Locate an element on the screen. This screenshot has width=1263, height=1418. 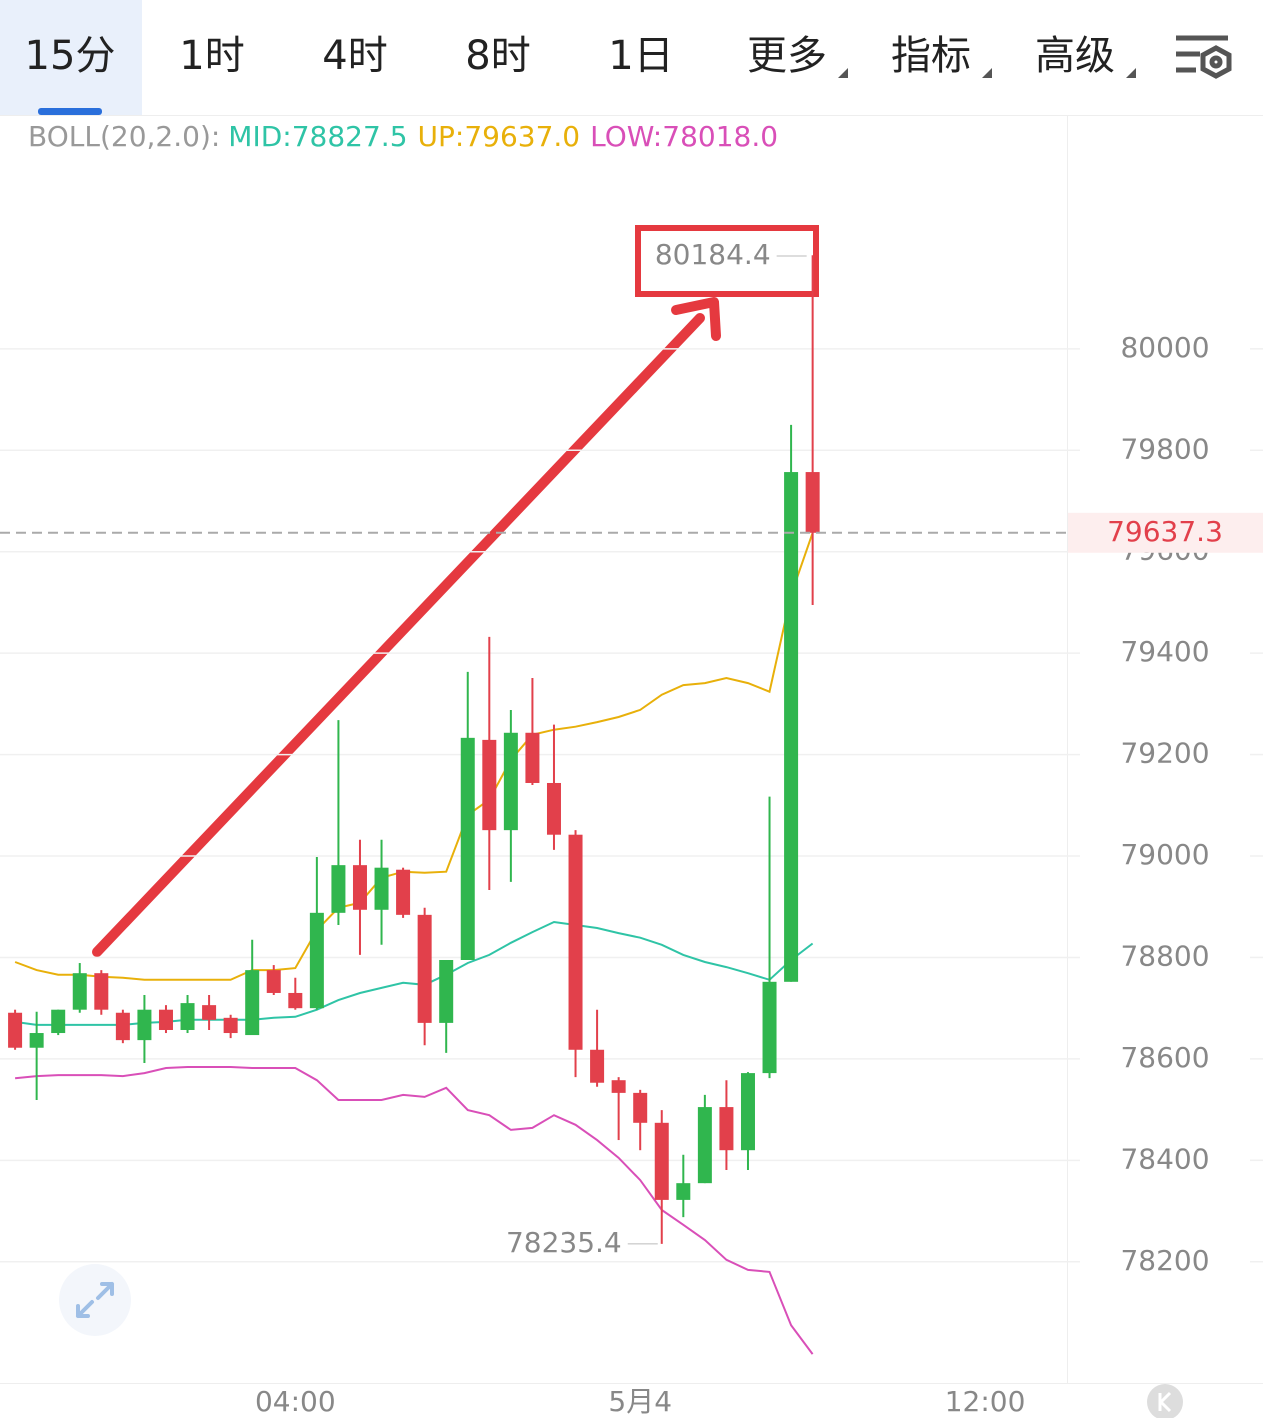
y-tick-label: 78200 is located at coordinates (1164, 1260).